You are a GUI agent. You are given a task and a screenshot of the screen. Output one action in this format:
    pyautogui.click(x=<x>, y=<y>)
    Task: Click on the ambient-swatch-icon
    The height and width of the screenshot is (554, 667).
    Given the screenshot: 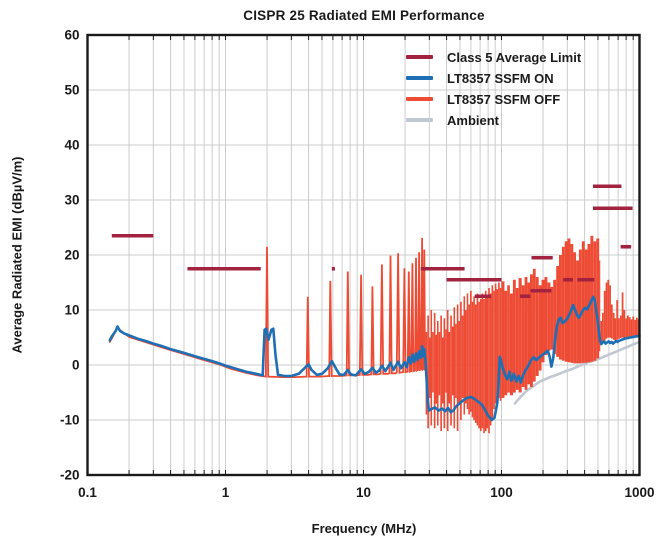 What is the action you would take?
    pyautogui.click(x=419, y=120)
    